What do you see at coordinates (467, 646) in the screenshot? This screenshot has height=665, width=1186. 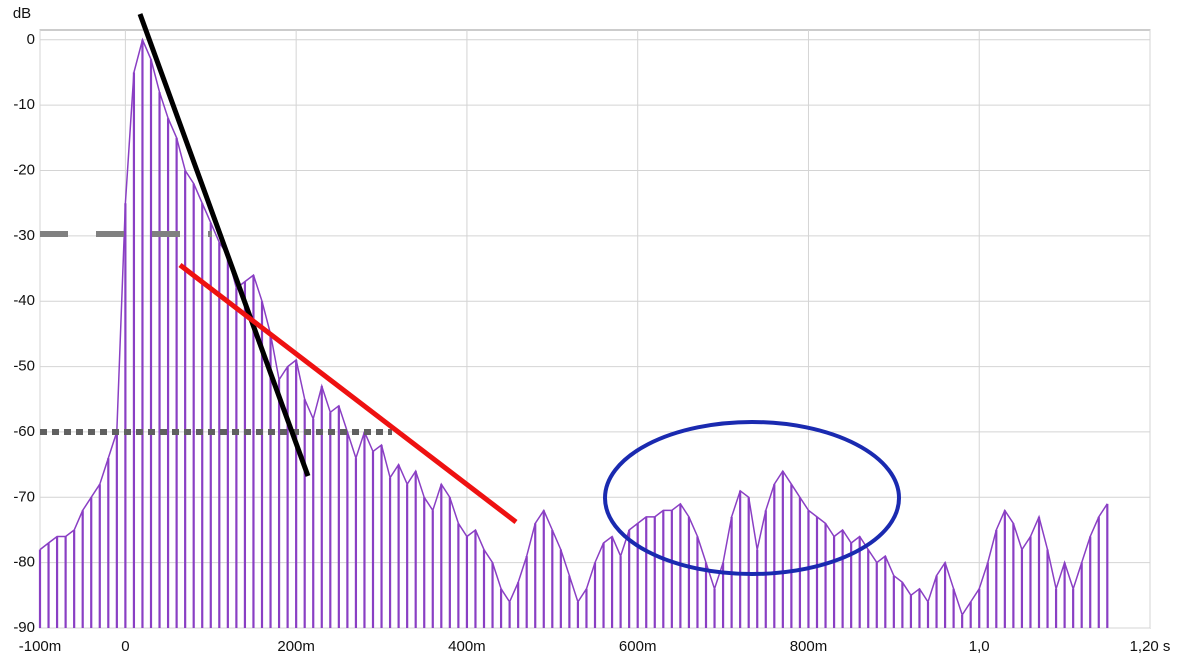 I see `x-tick-label: 400m` at bounding box center [467, 646].